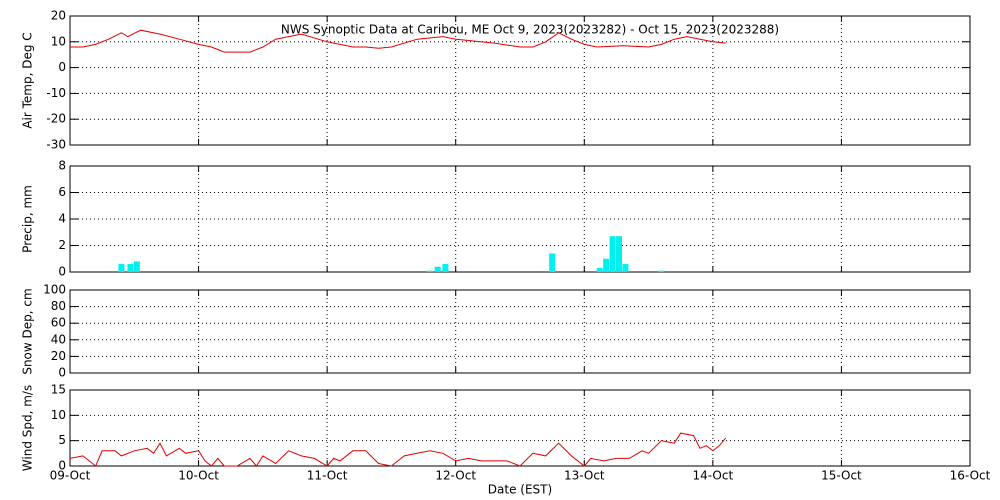  I want to click on y-tick-label: -20, so click(56, 119).